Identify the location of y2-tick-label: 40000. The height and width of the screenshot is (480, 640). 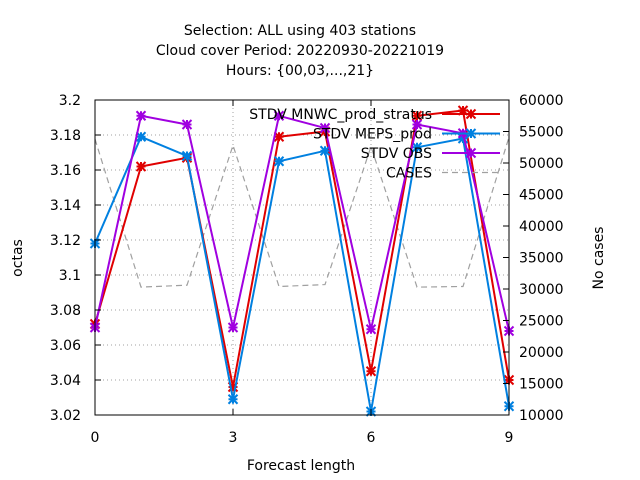
(541, 227).